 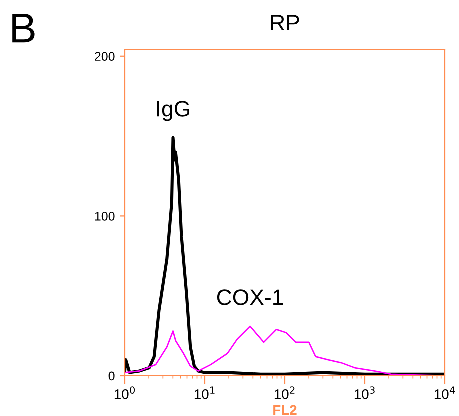 What do you see at coordinates (285, 410) in the screenshot?
I see `x-axis-title: FL2` at bounding box center [285, 410].